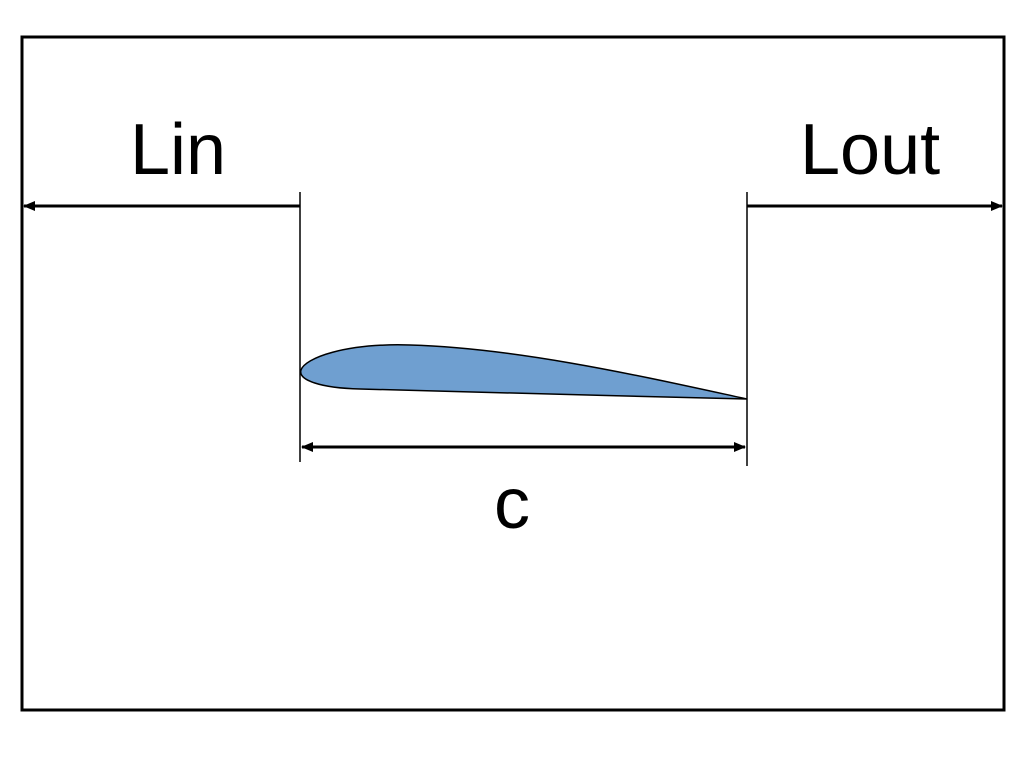 This screenshot has width=1025, height=769. Describe the element at coordinates (870, 150) in the screenshot. I see `outlet-length-label: Lout` at that location.